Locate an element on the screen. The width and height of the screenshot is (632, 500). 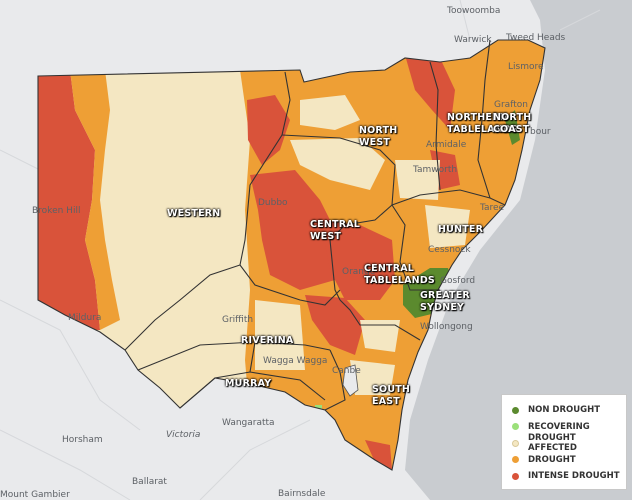
place-label-cessnock: Cessnock is located at coordinates (449, 250).